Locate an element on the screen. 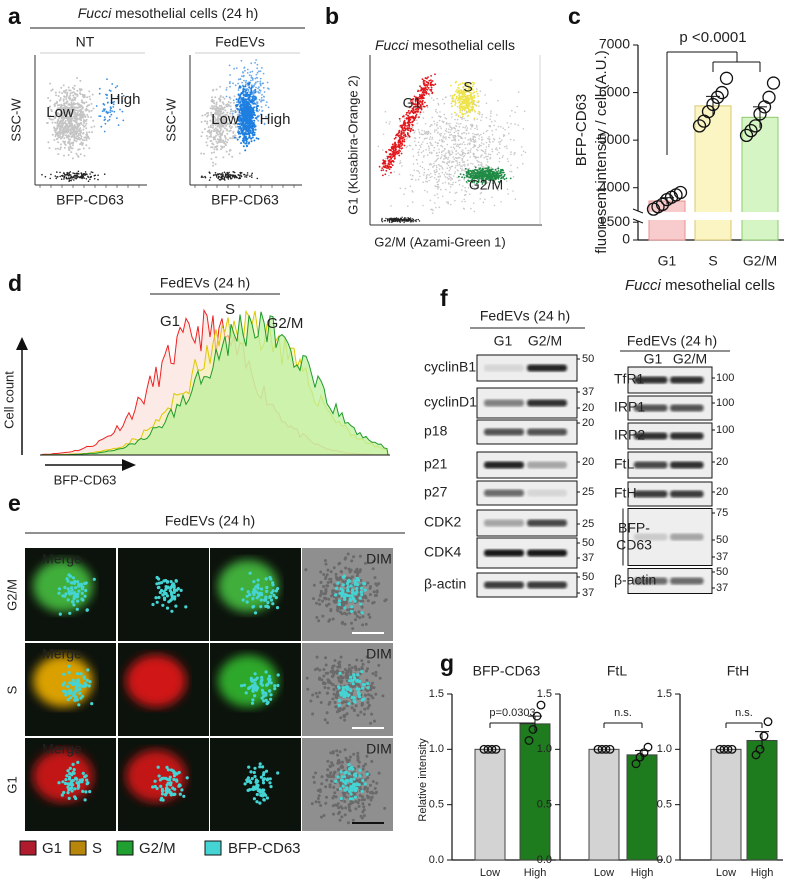  annotation: p=0.0303 is located at coordinates (512, 713).